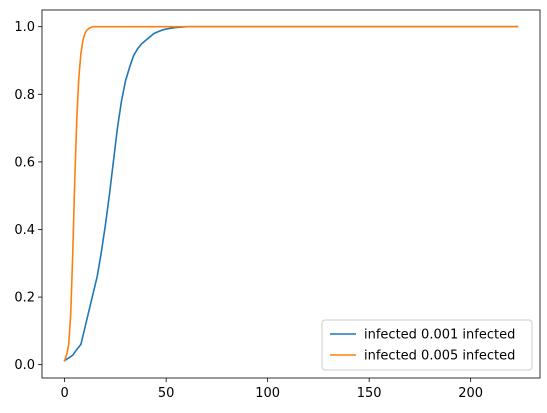 This screenshot has height=413, width=547. I want to click on legend-label: infected 0.001 infected, so click(439, 335).